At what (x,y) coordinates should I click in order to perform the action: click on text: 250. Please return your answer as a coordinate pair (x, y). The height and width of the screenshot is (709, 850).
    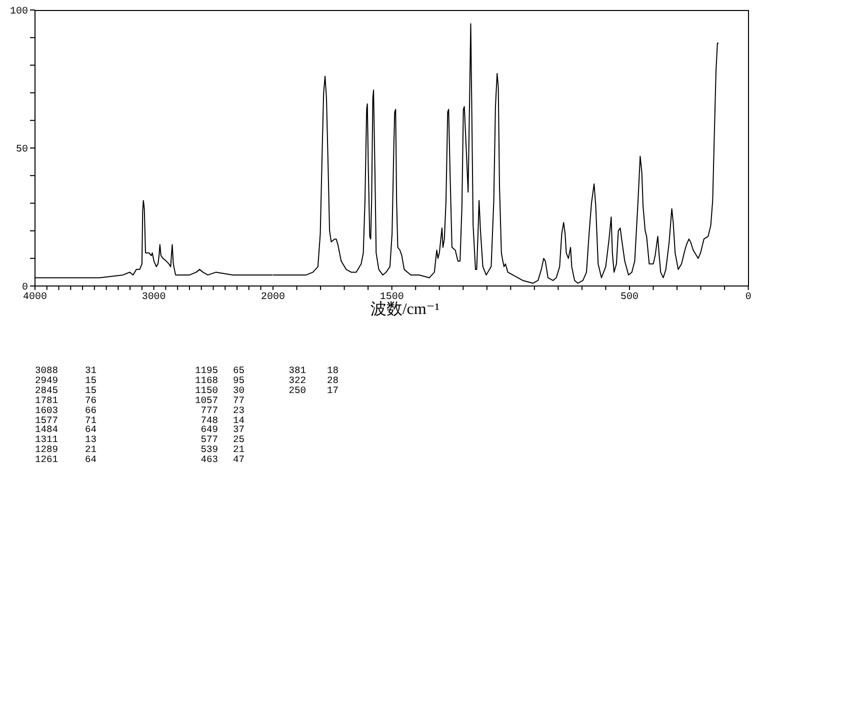
    Looking at the image, I should click on (297, 390).